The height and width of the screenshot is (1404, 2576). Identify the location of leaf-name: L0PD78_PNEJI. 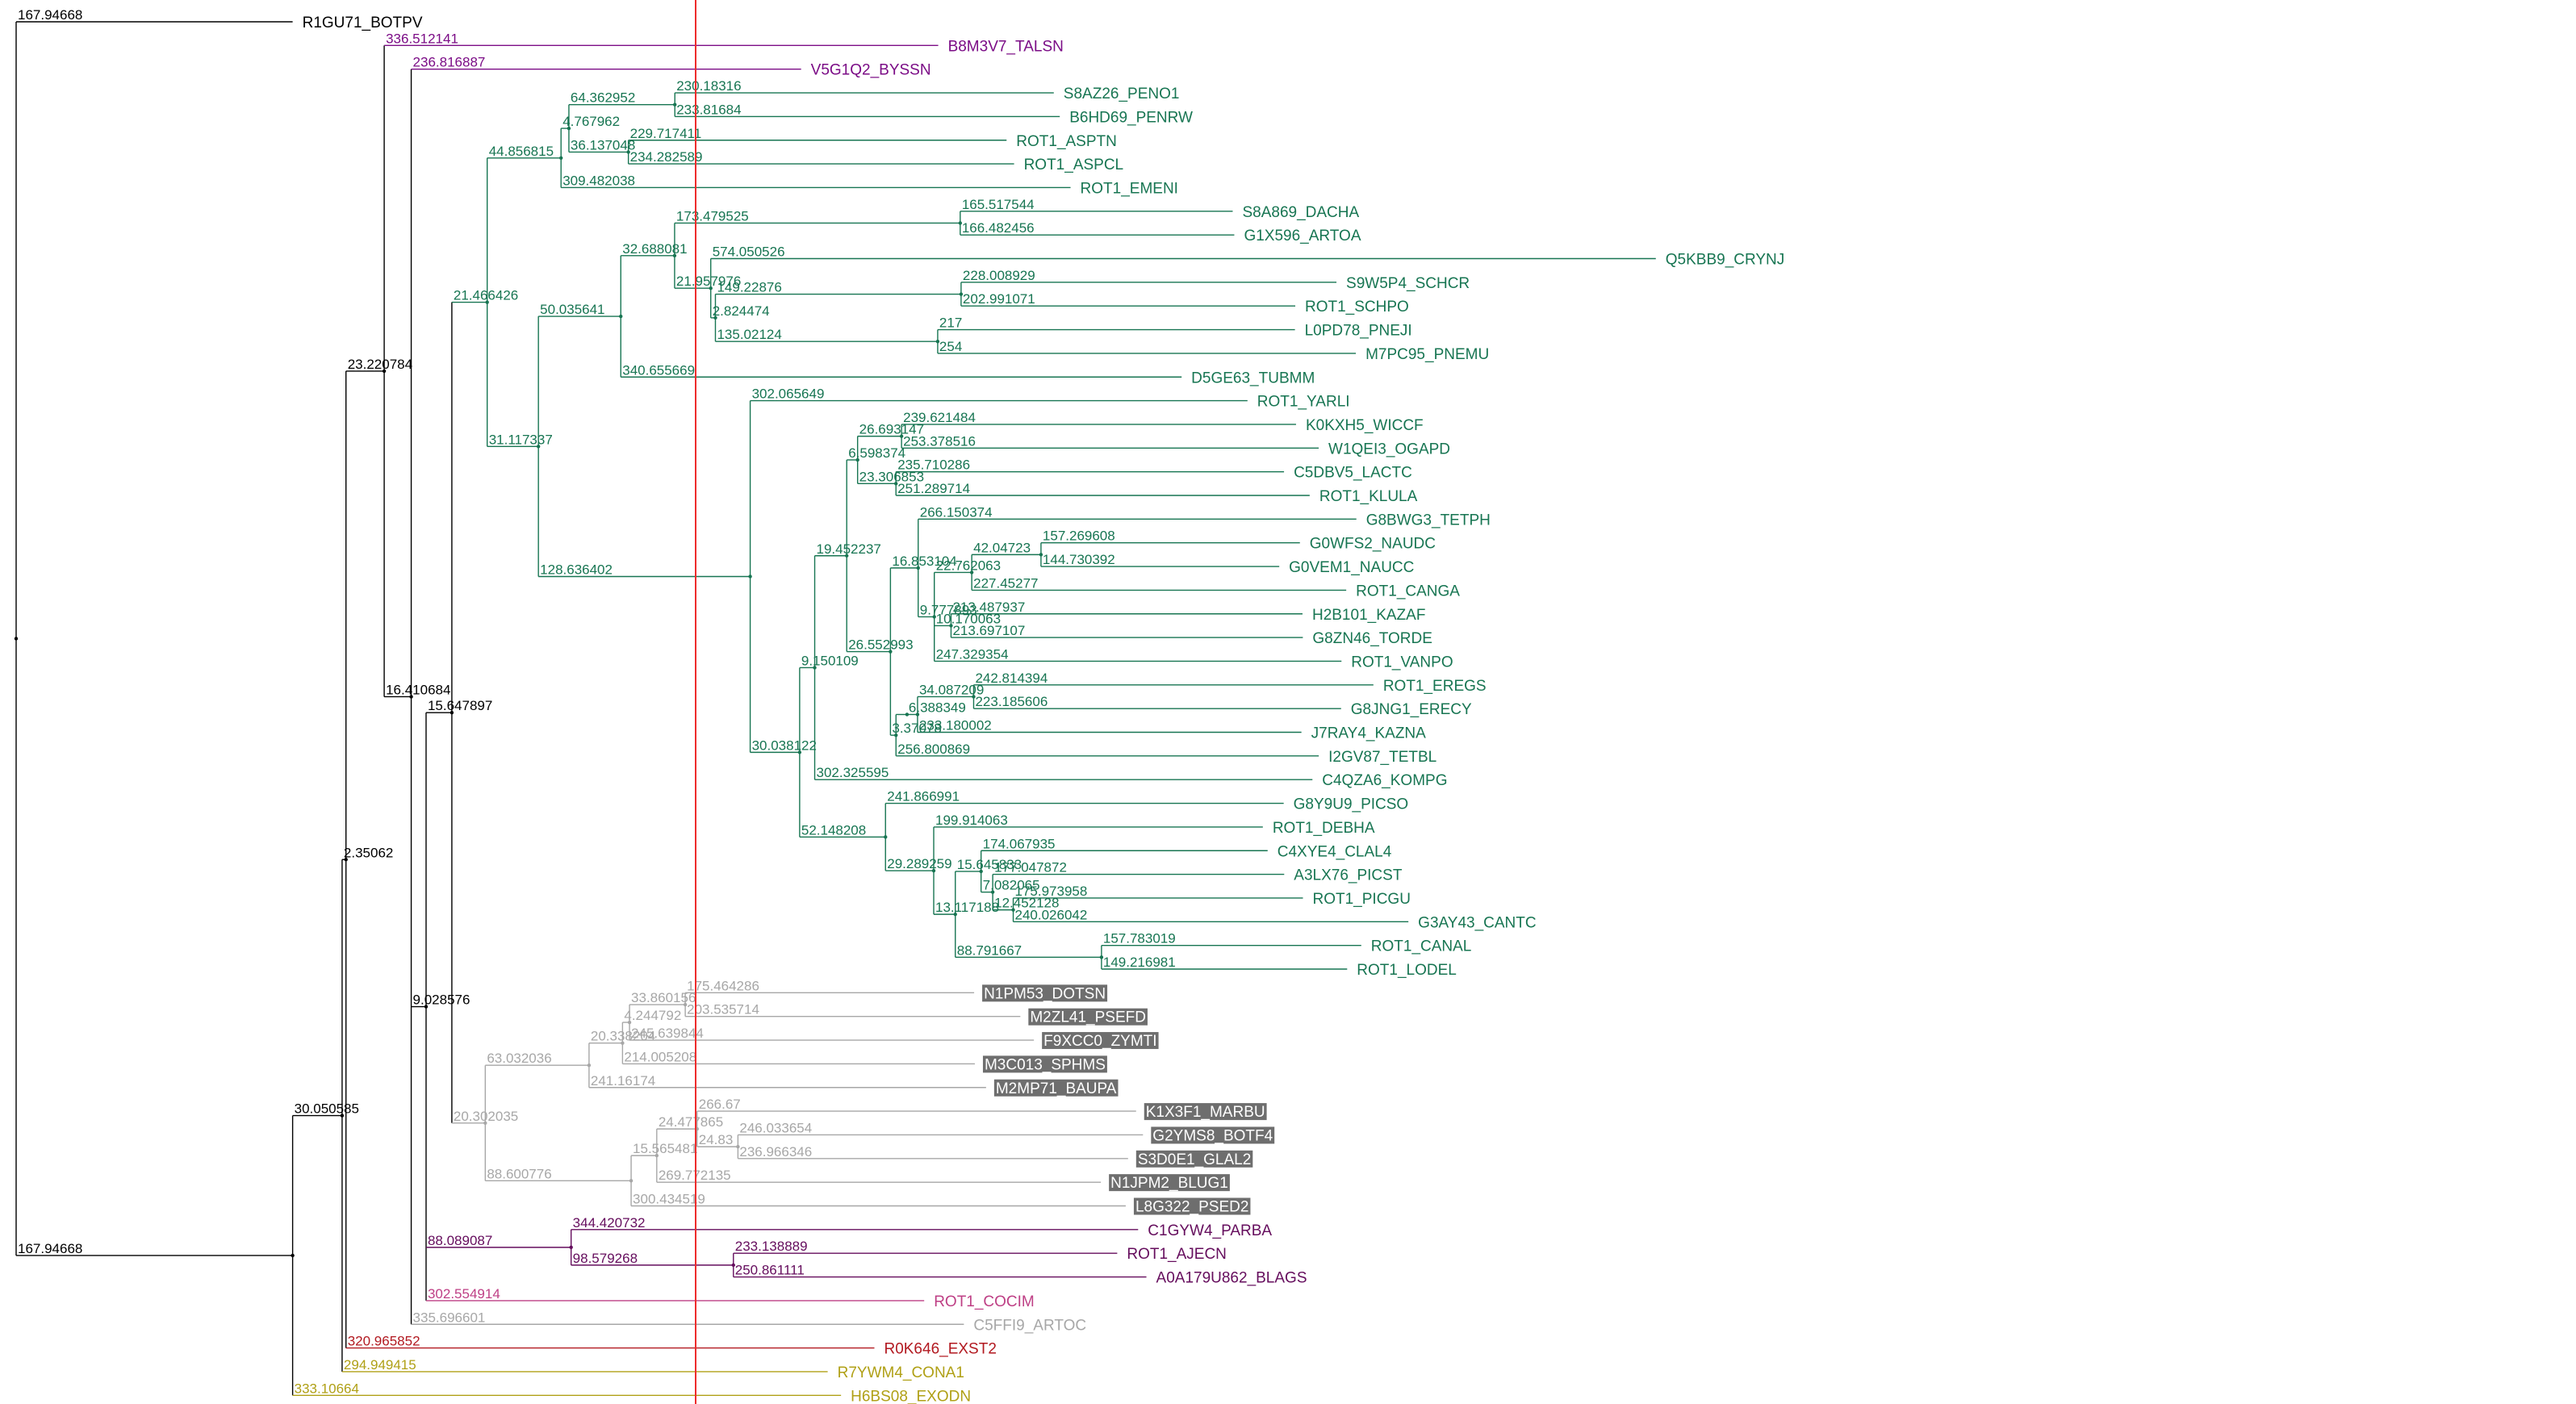
(1358, 331).